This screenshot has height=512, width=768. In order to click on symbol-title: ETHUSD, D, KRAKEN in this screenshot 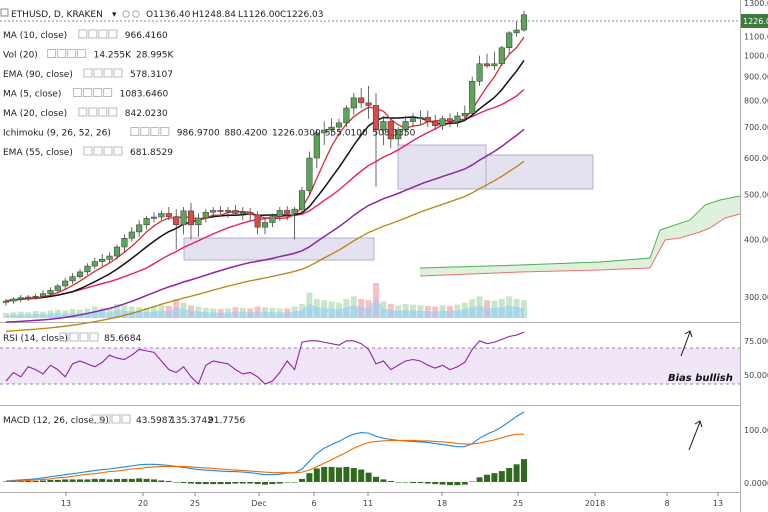, I will do `click(57, 15)`.